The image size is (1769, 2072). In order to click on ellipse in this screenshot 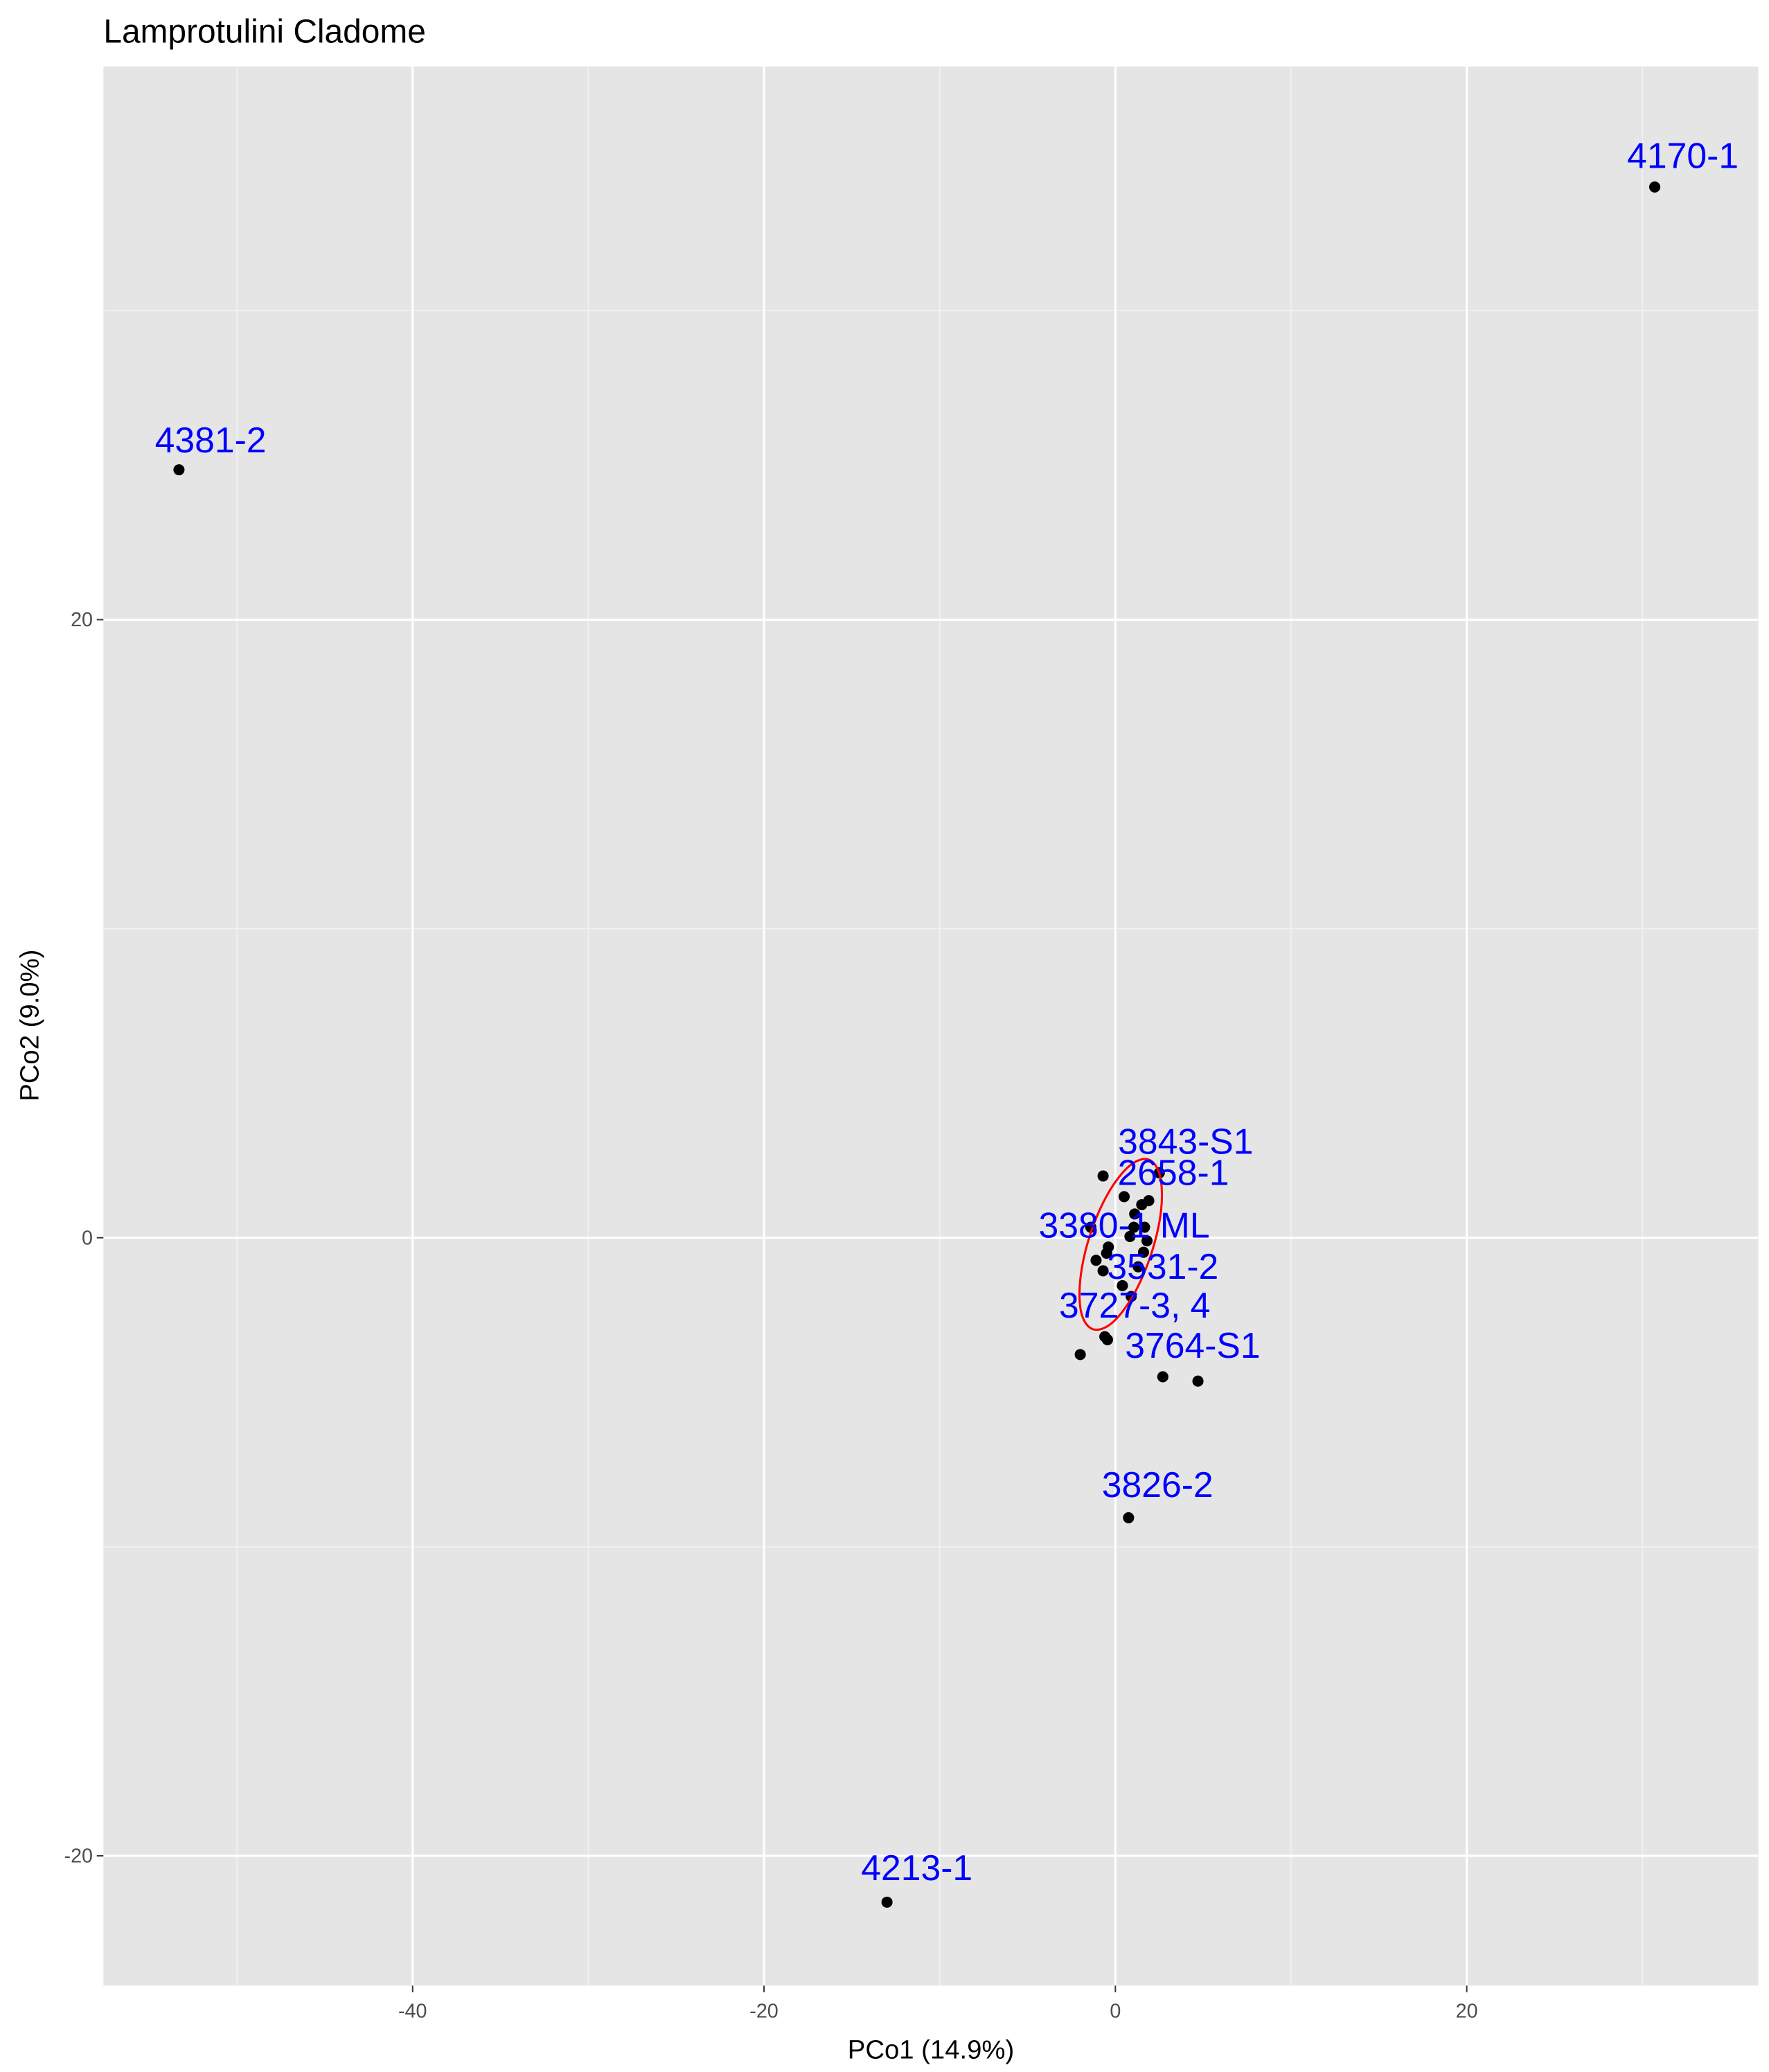, I will do `click(1121, 1244)`.